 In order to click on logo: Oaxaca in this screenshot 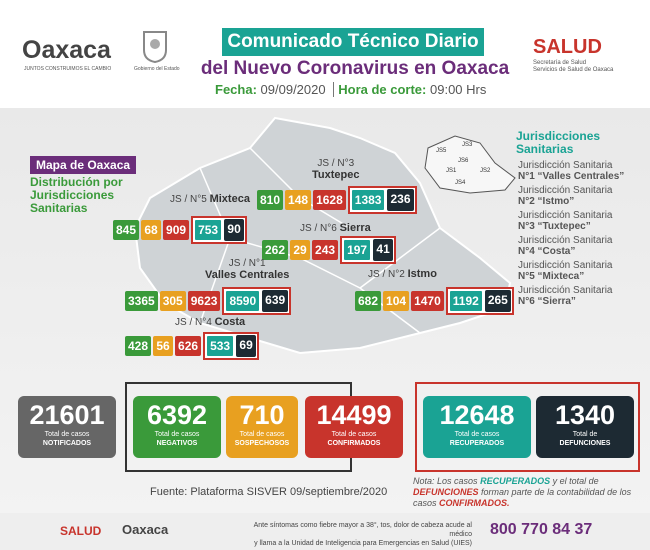, I will do `click(66, 50)`.